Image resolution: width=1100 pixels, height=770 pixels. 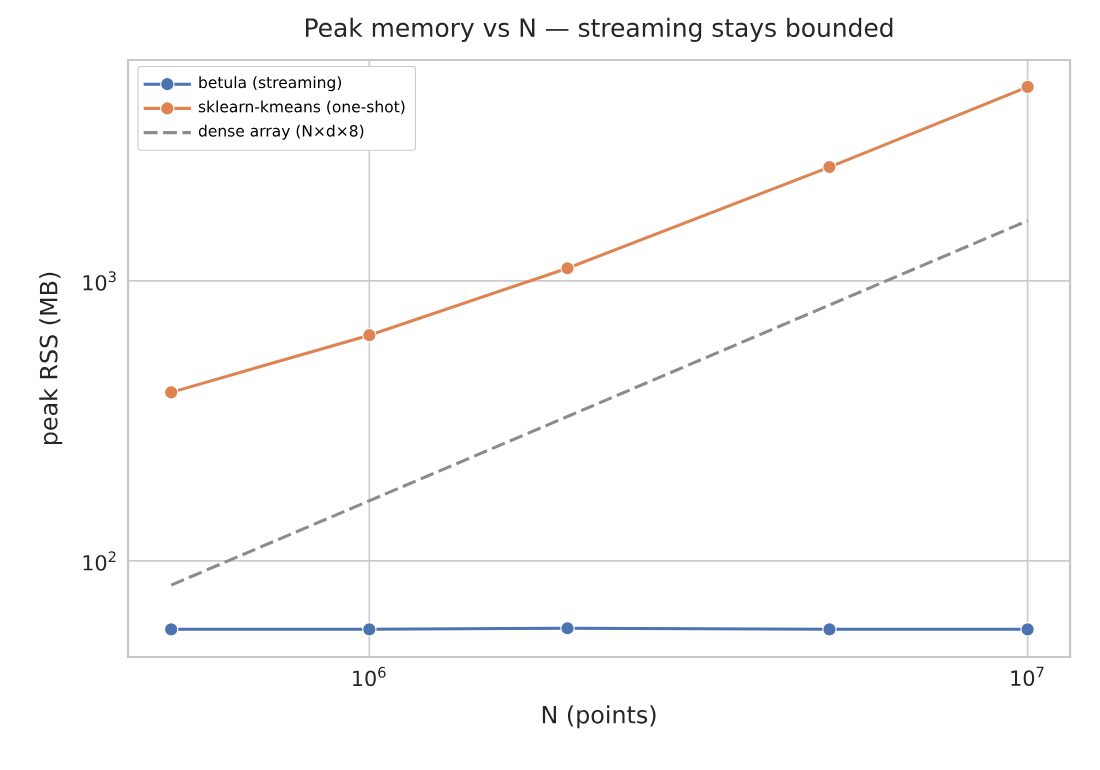 I want to click on y-axis-title: peak RSS (MB), so click(x=51, y=358).